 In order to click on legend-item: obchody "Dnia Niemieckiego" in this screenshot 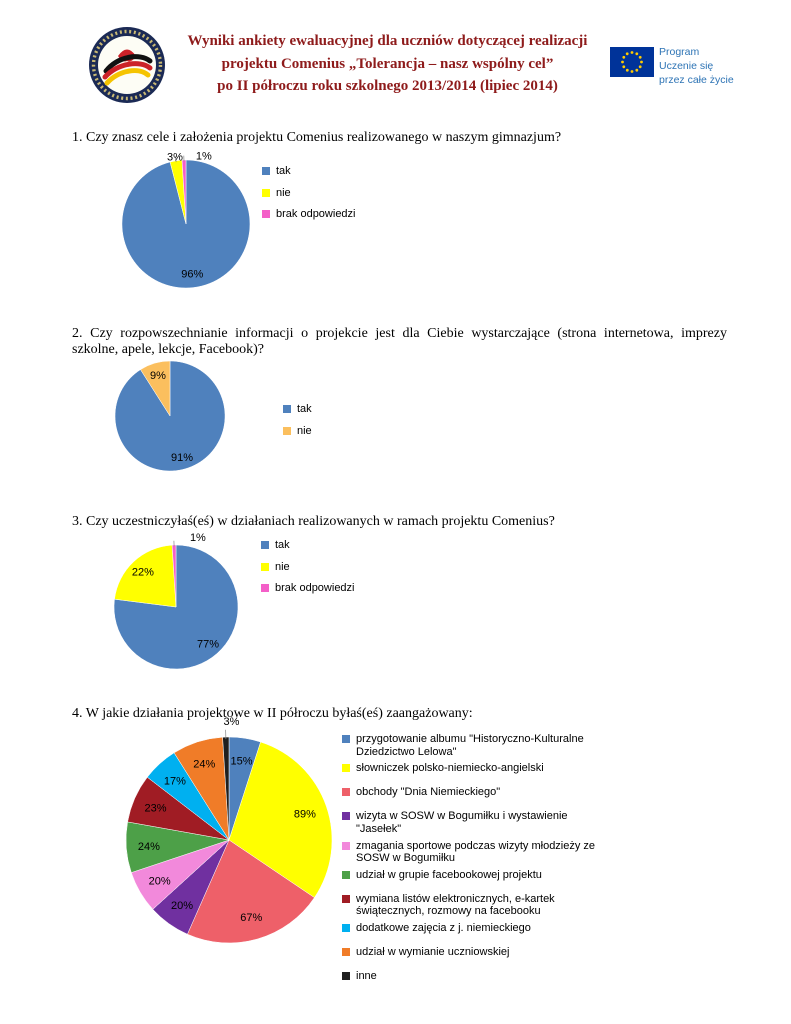, I will do `click(473, 796)`.